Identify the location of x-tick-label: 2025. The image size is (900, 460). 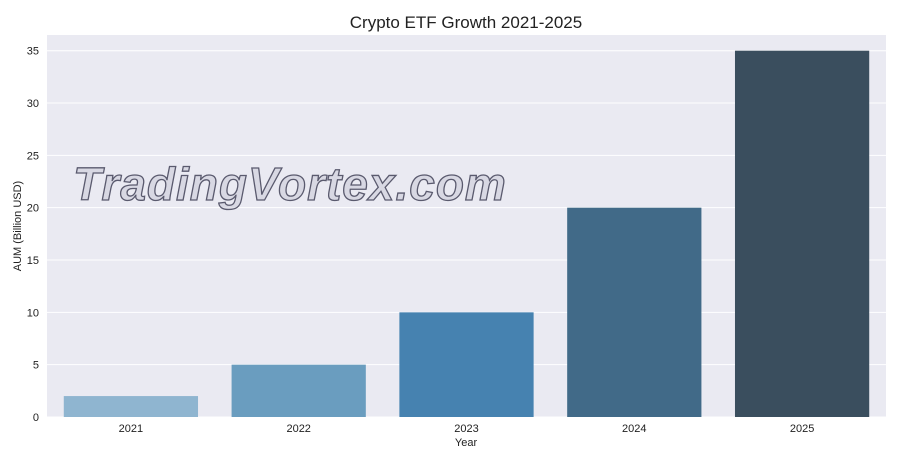
(802, 429).